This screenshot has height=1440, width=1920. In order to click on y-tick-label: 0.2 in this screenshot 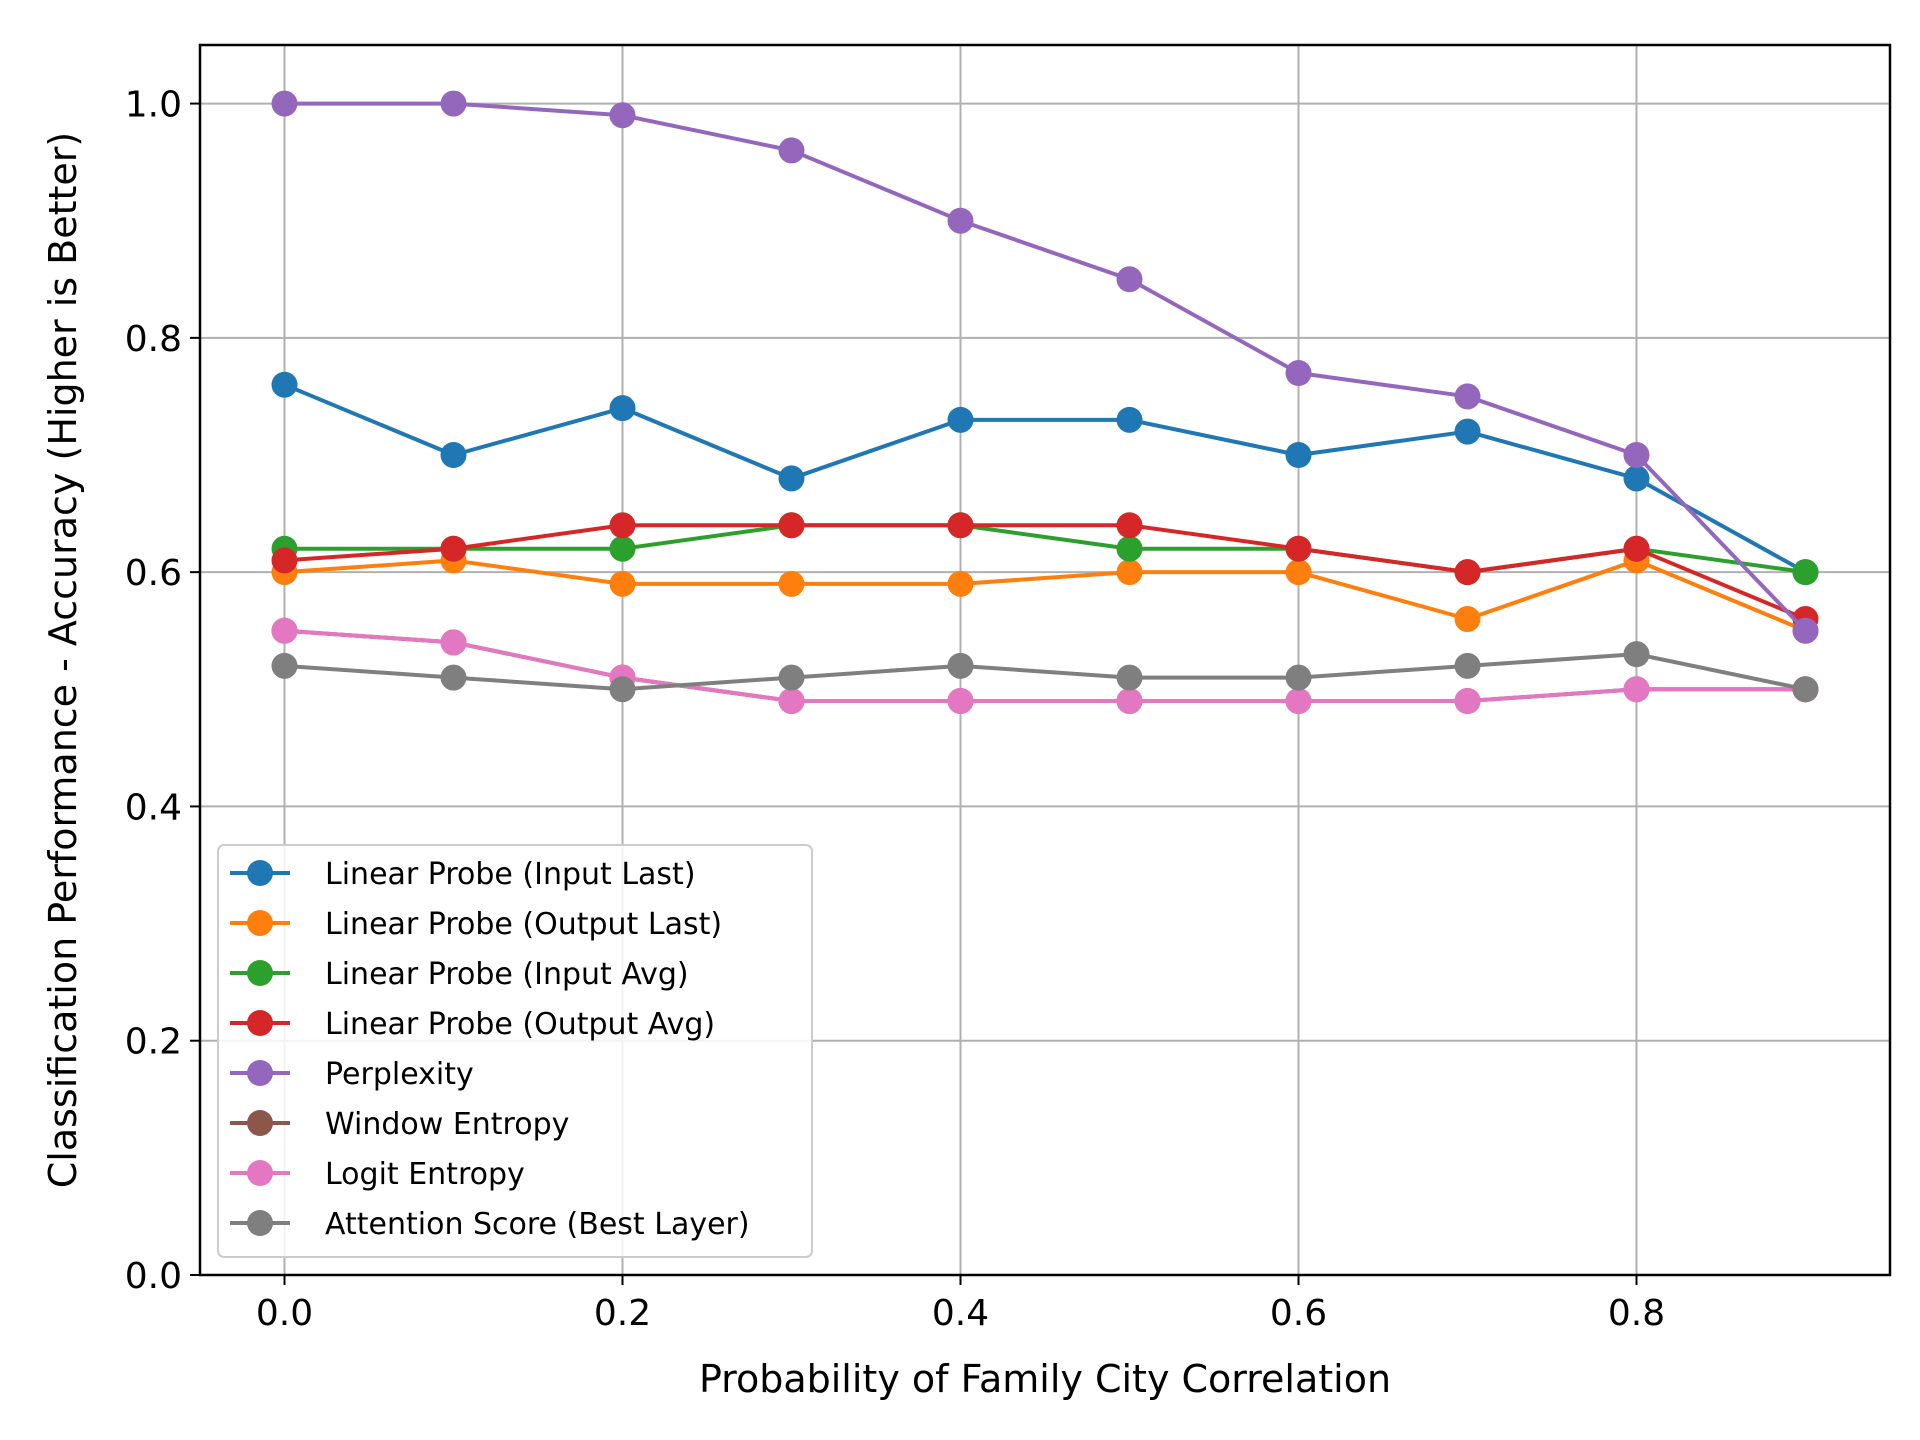, I will do `click(153, 1042)`.